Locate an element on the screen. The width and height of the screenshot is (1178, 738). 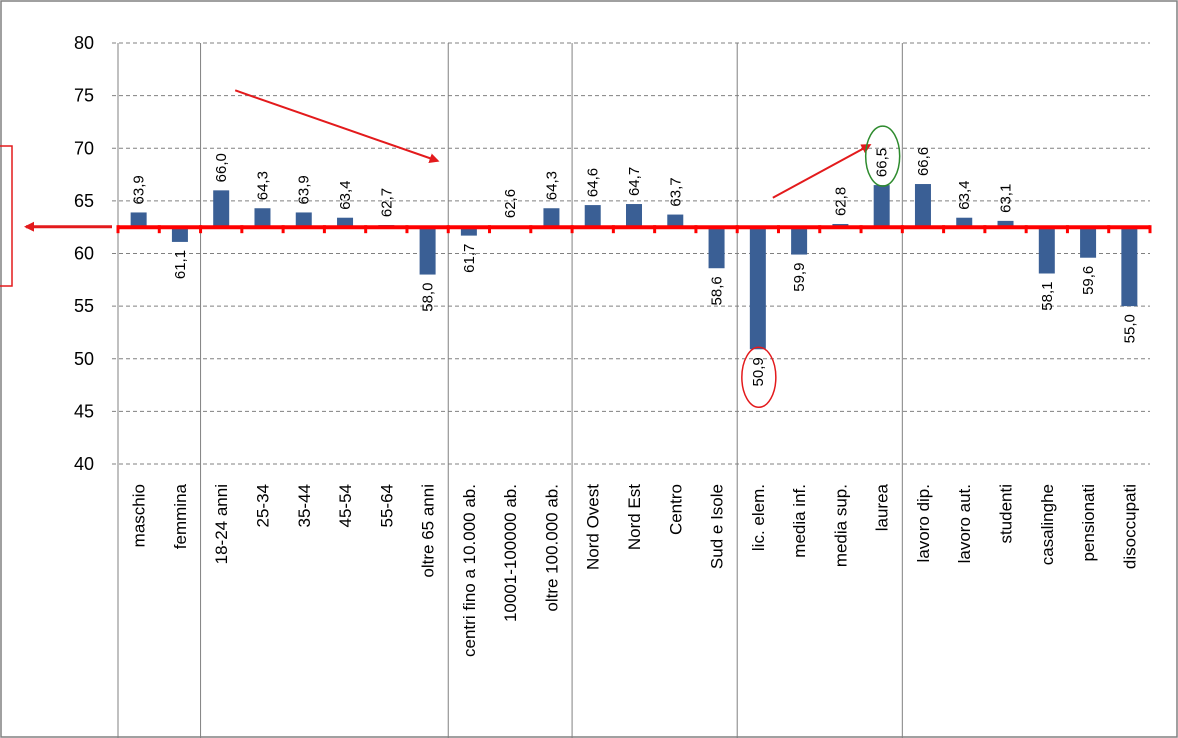
highlight-ring-red is located at coordinates (759, 377).